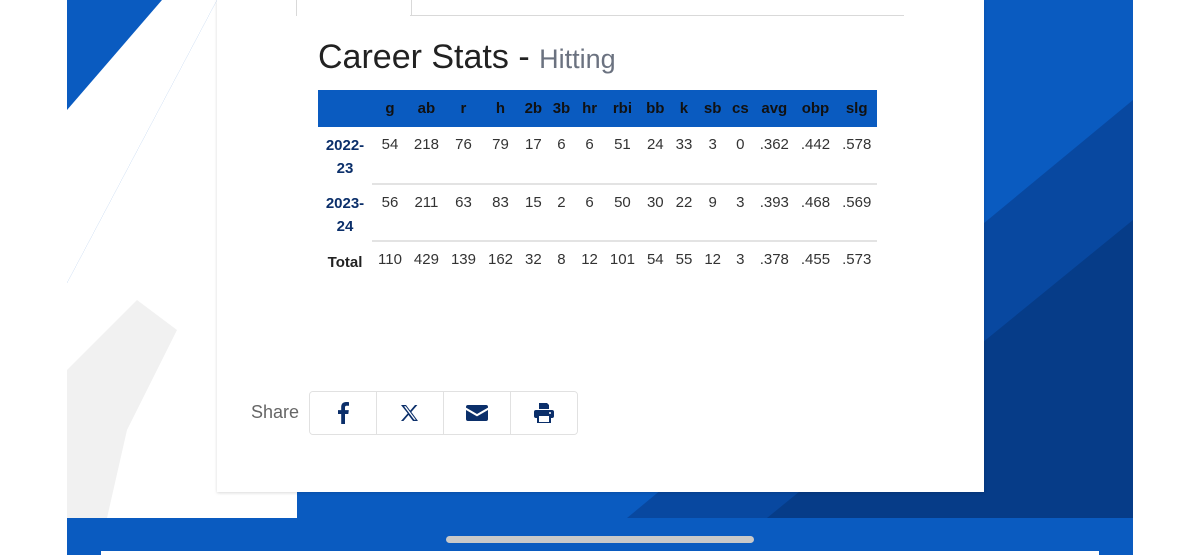 The height and width of the screenshot is (555, 1200). I want to click on total-cell: 162, so click(500, 259).